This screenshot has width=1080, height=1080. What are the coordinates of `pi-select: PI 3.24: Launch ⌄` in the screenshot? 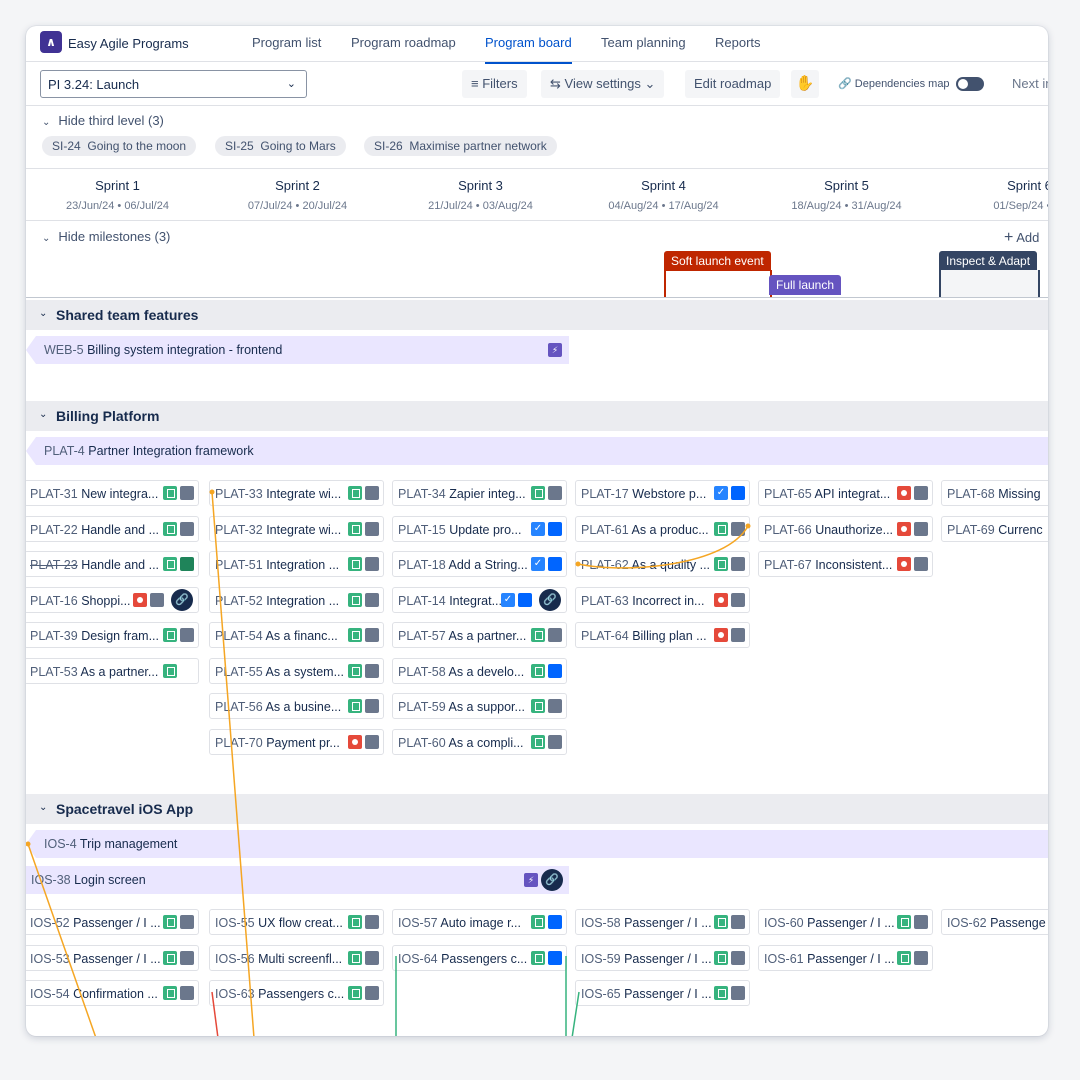 It's located at (173, 84).